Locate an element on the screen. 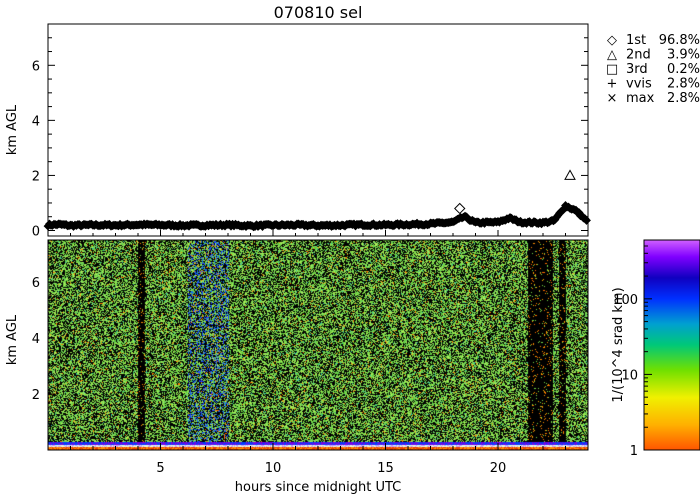  cloud-base-y-tick-label: 6 is located at coordinates (36, 66).